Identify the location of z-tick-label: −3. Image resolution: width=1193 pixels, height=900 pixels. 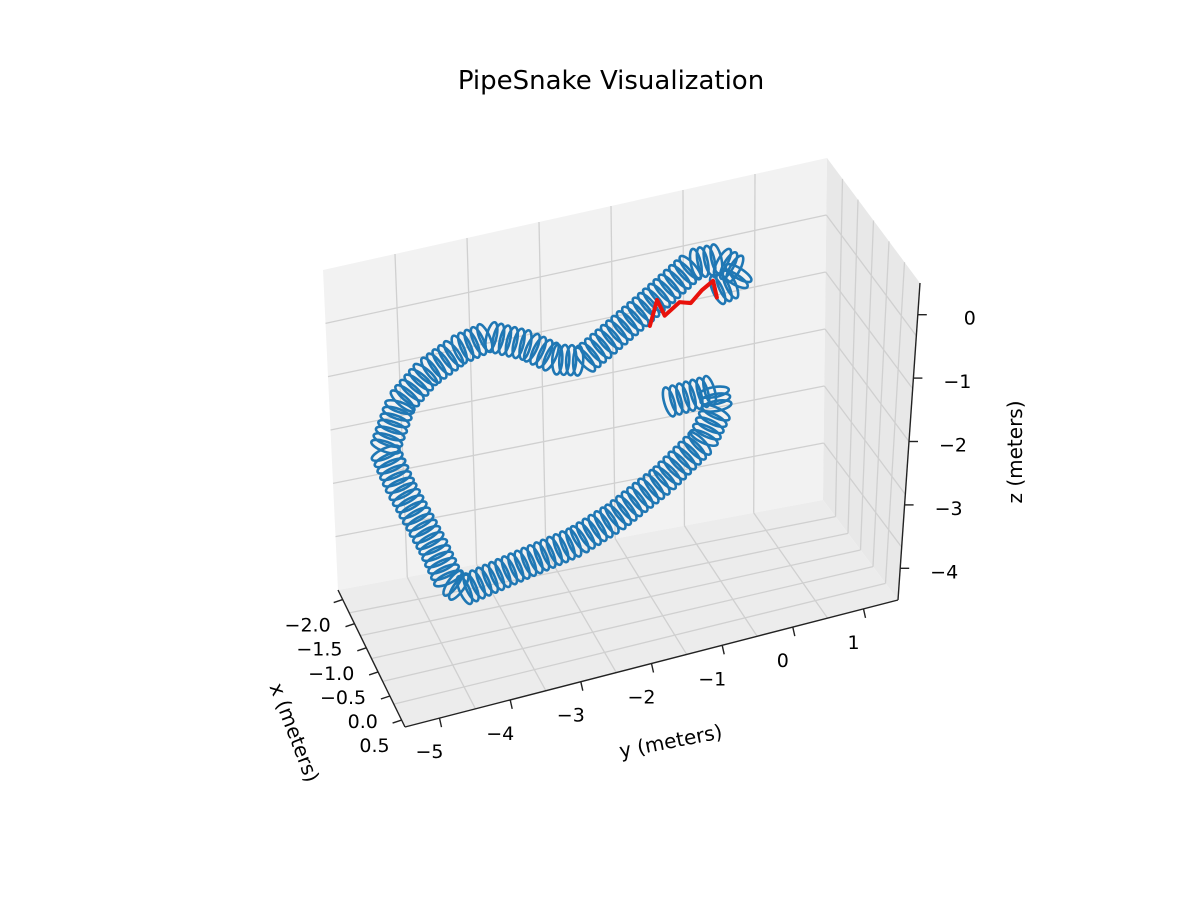
(949, 509).